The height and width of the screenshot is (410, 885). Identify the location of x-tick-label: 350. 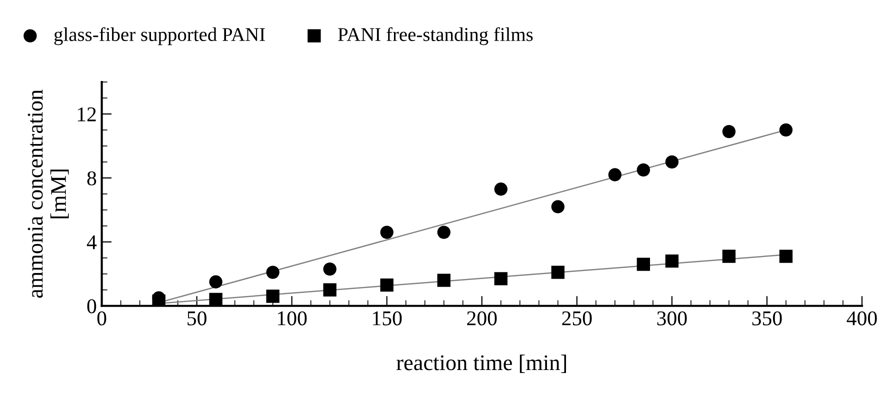
(767, 318).